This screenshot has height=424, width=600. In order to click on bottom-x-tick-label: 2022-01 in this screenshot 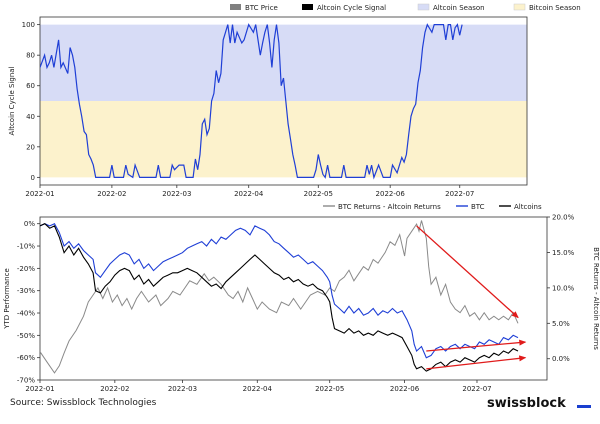, I will do `click(39, 389)`.